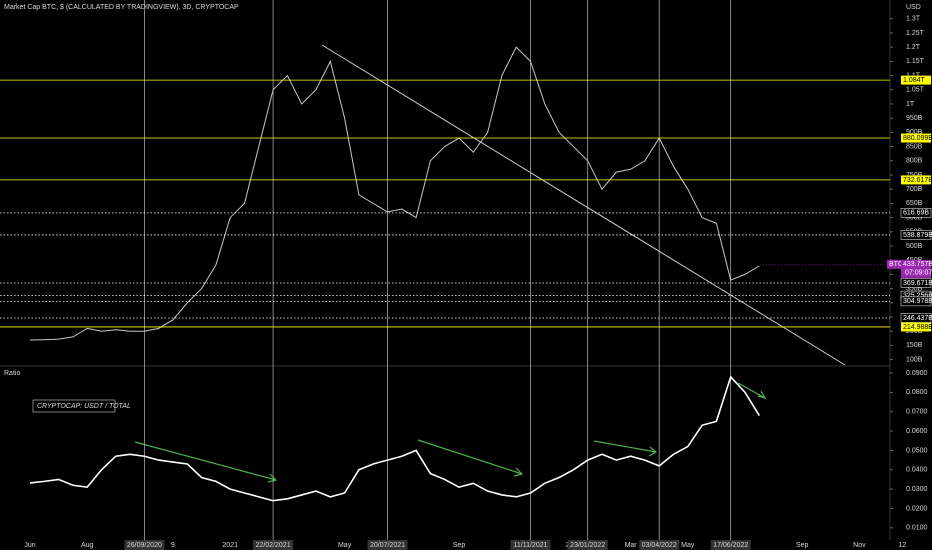 The image size is (932, 550). What do you see at coordinates (917, 392) in the screenshot?
I see `y-tick-label: 0.0800` at bounding box center [917, 392].